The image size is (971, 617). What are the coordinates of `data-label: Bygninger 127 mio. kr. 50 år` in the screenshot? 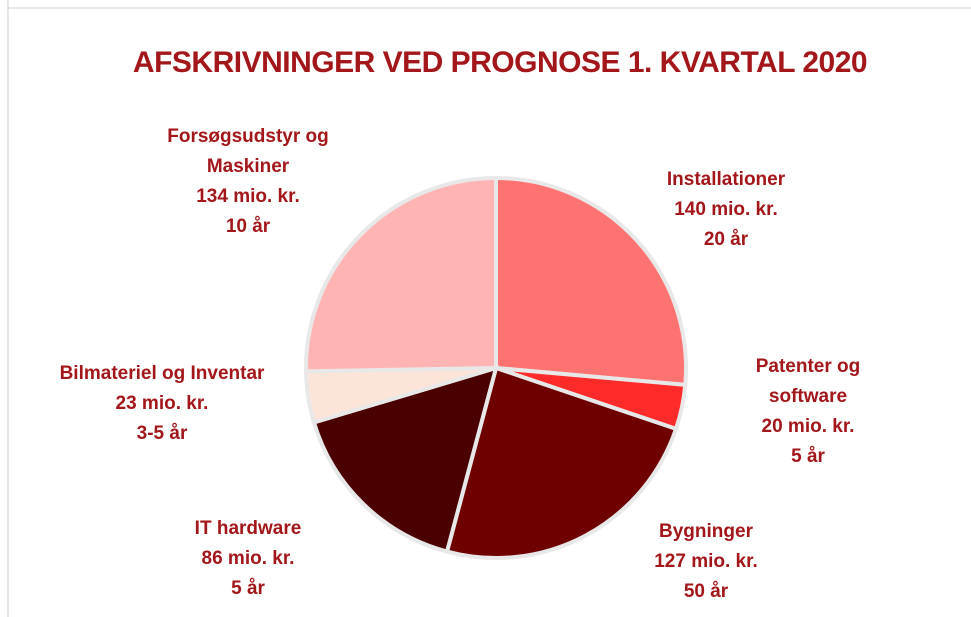 It's located at (706, 562).